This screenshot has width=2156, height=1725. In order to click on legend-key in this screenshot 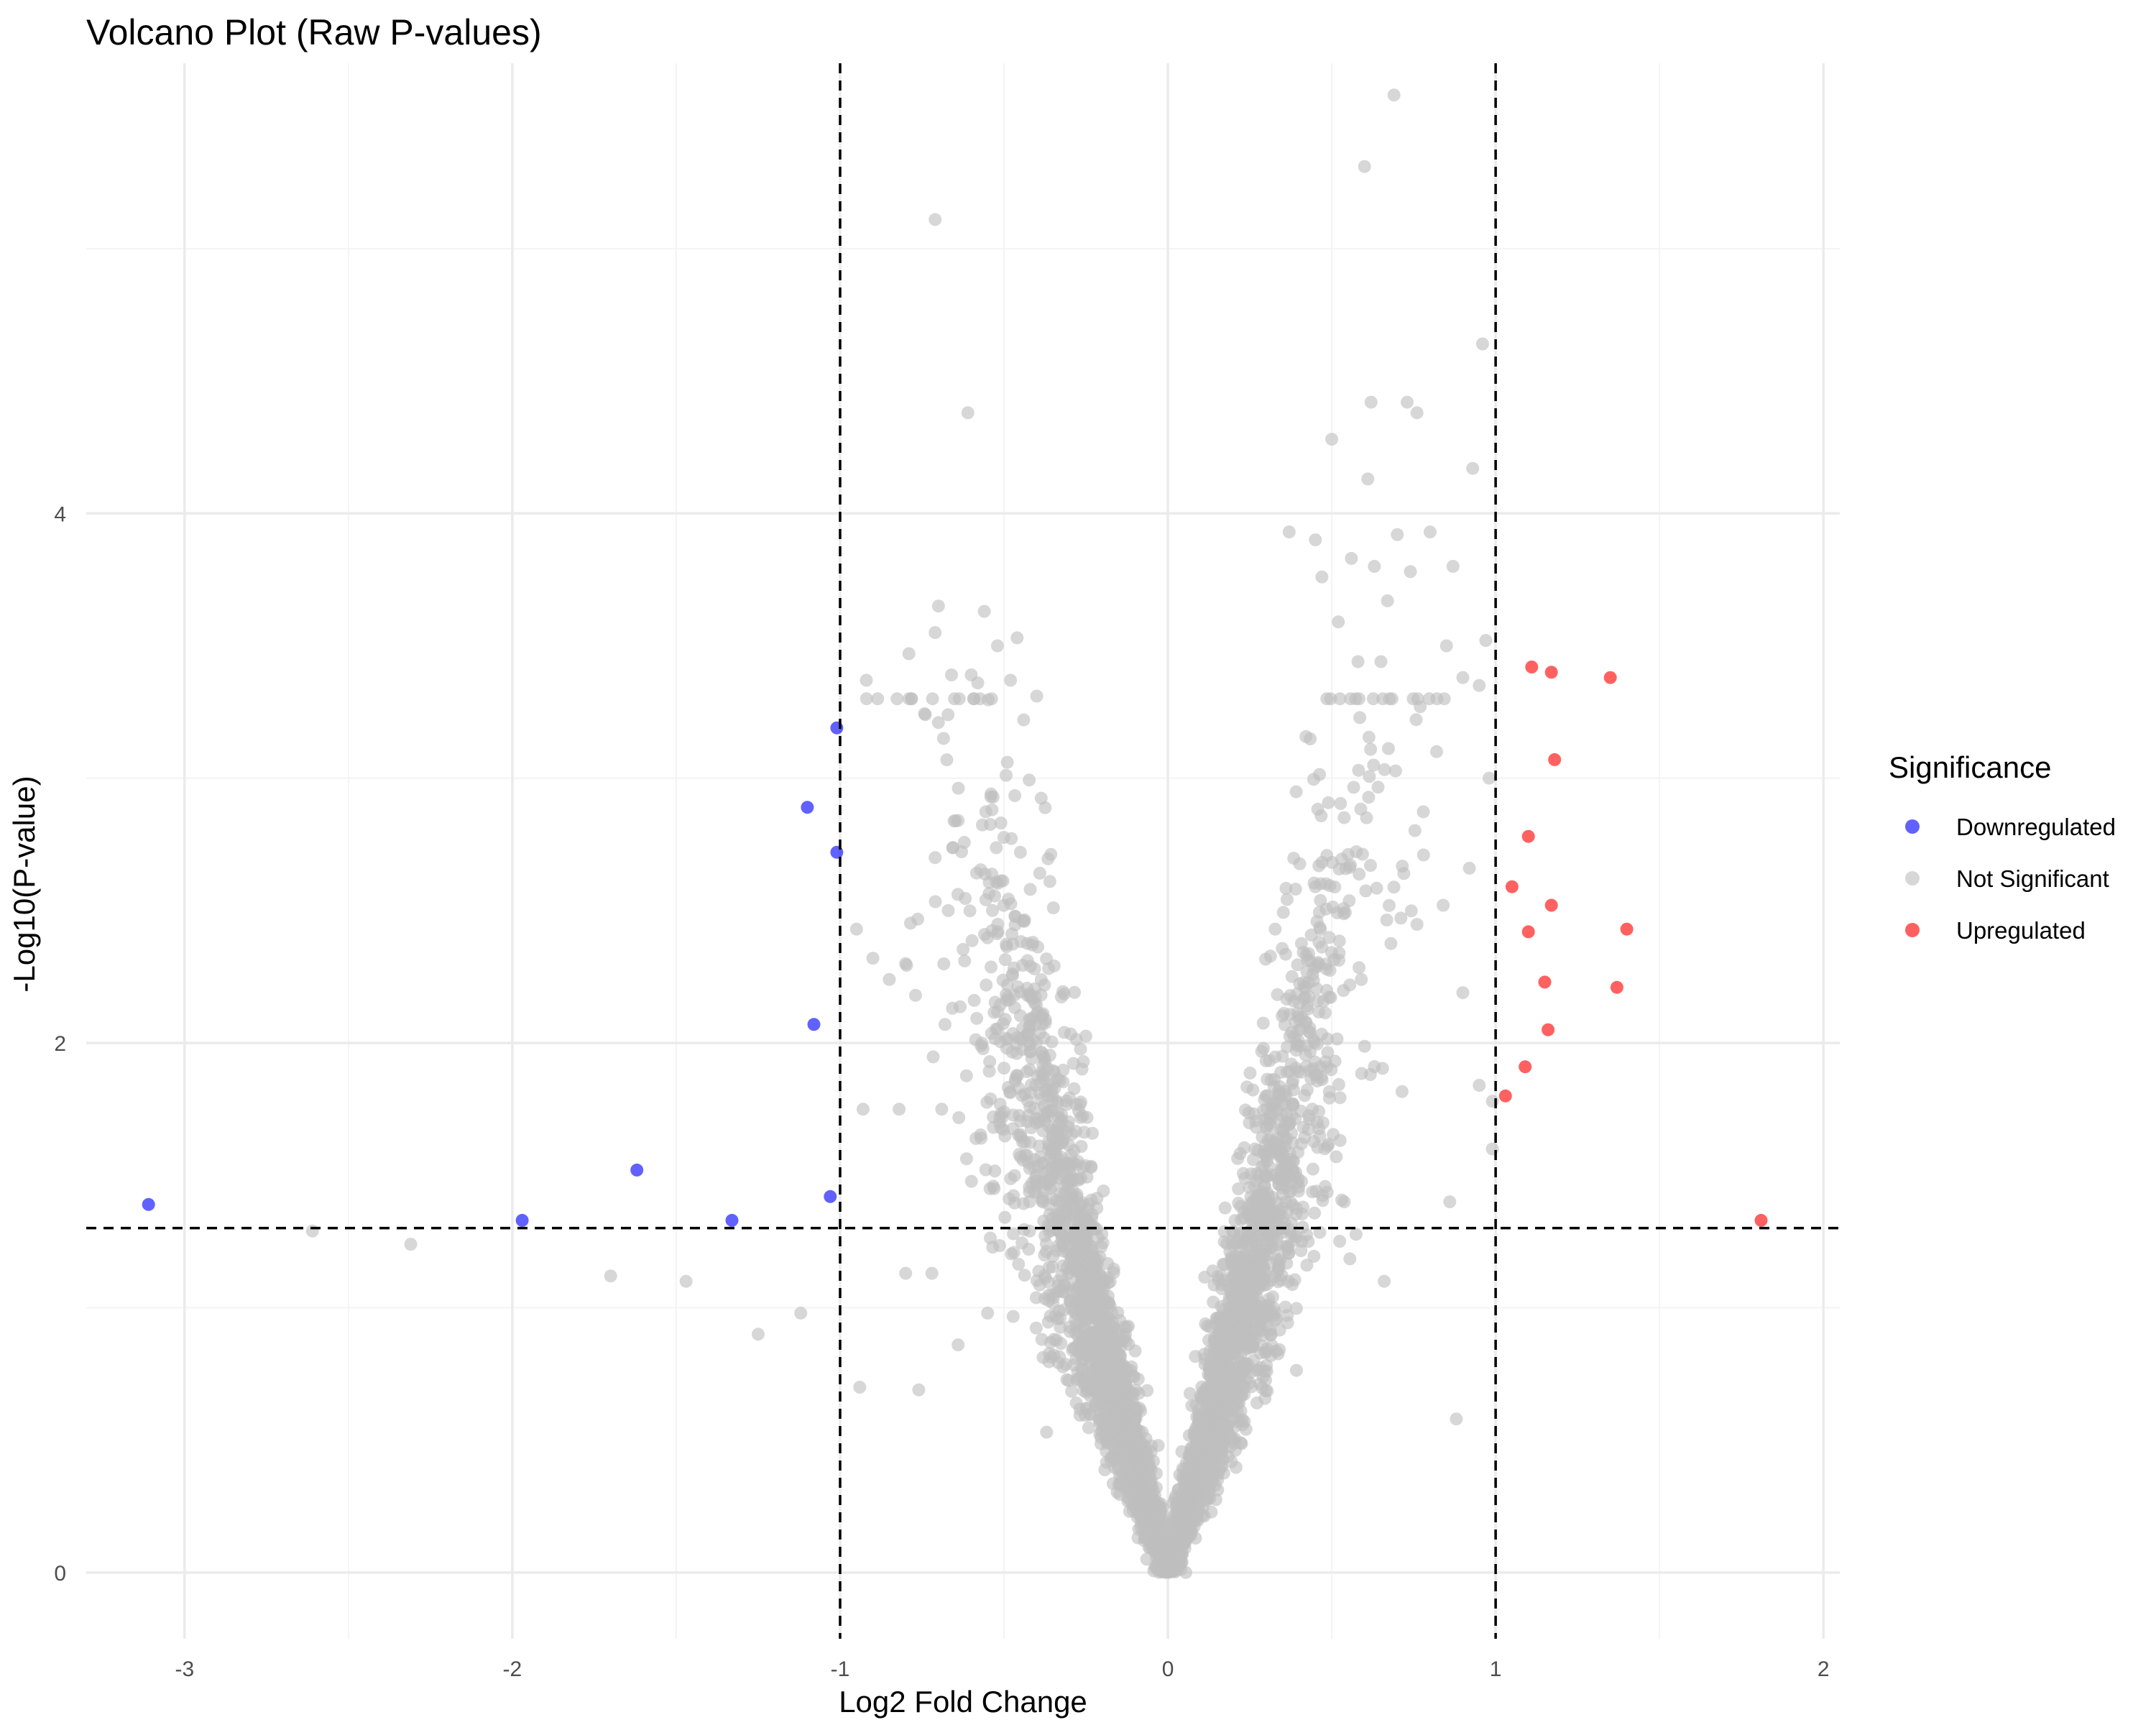, I will do `click(1912, 878)`.